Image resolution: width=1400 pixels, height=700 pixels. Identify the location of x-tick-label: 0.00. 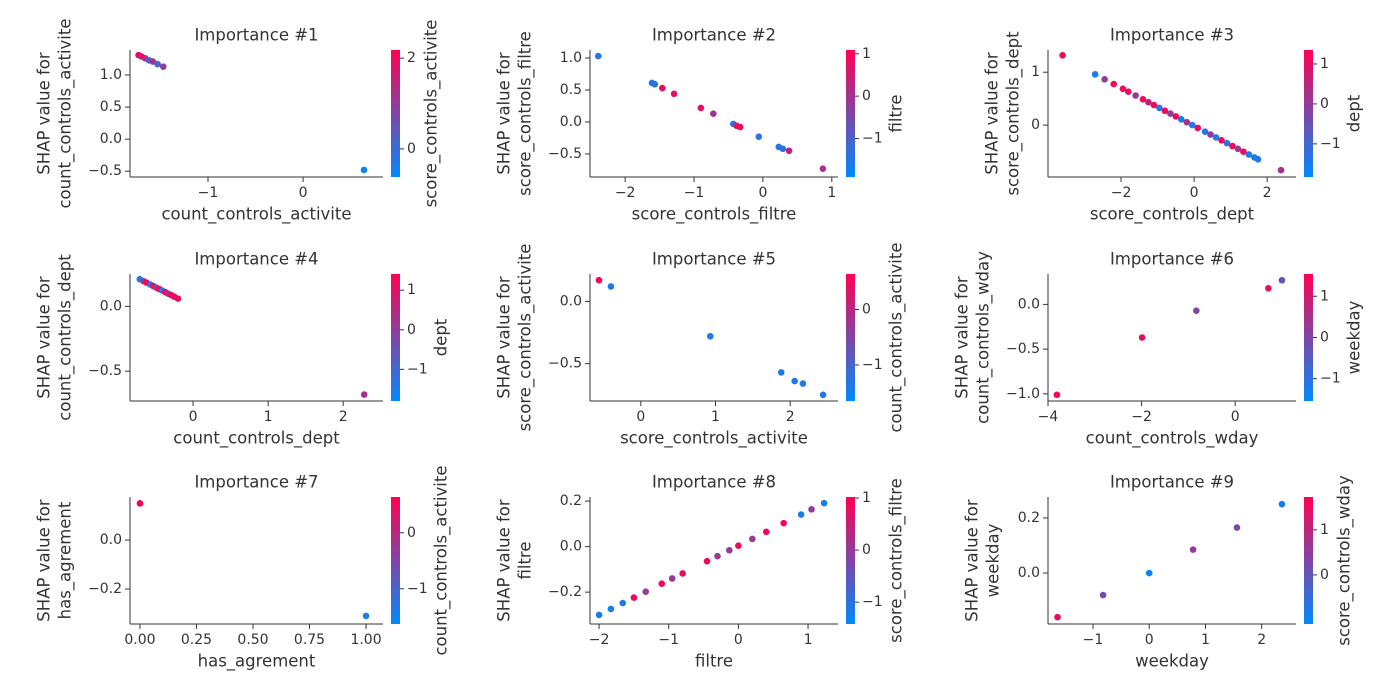
(139, 640).